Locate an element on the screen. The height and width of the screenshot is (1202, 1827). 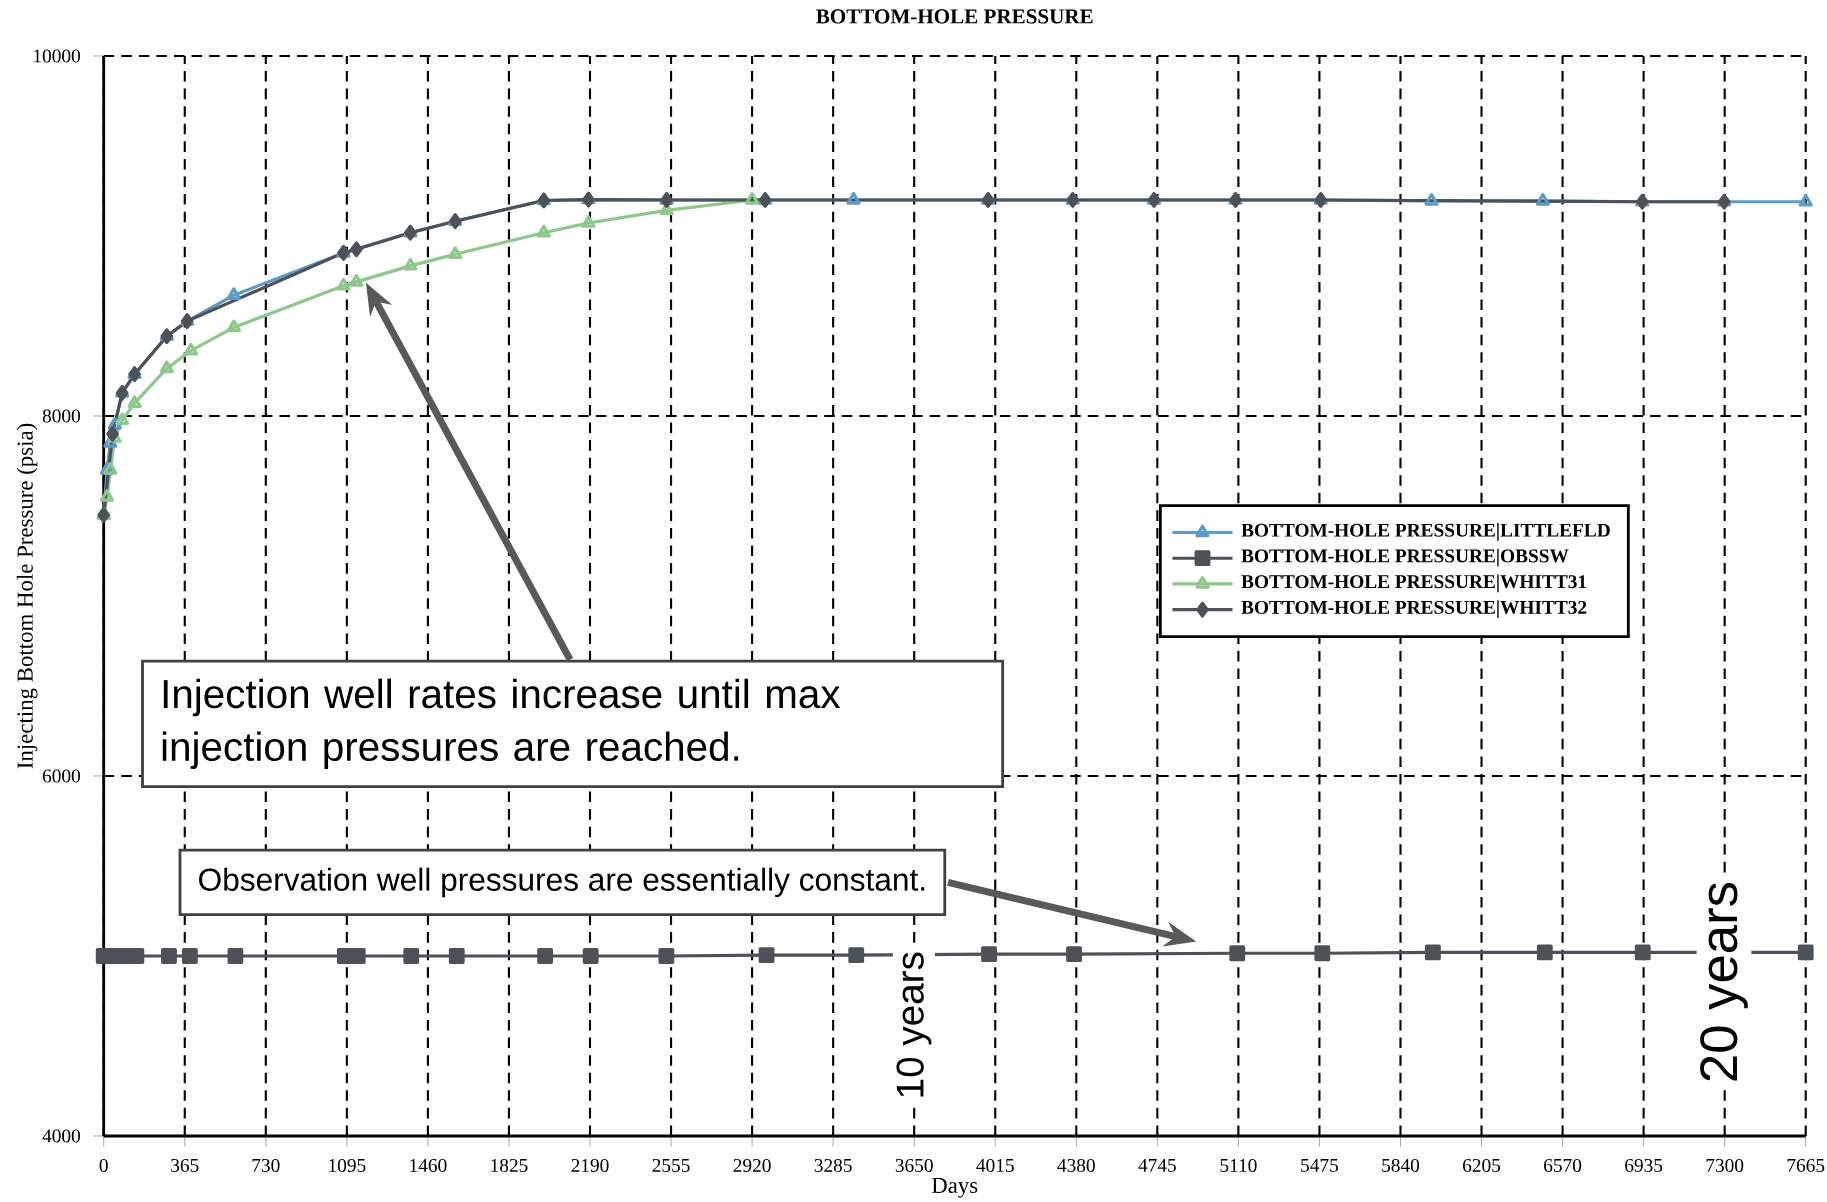
legend-label: BOTTOM-HOLE PRESSURE|LITTLEFLD is located at coordinates (1425, 532).